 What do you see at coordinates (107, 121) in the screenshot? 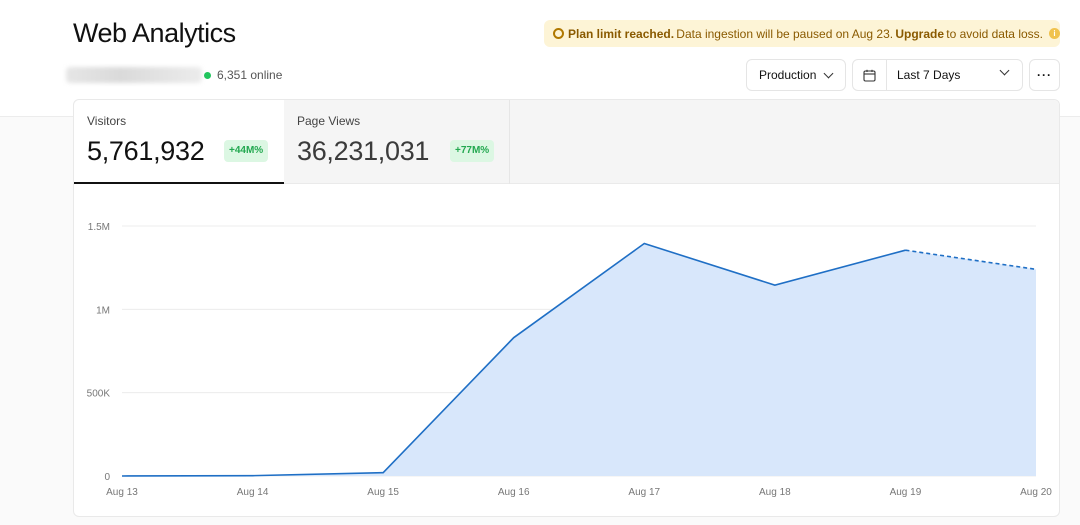
I see `metric-label: Visitors` at bounding box center [107, 121].